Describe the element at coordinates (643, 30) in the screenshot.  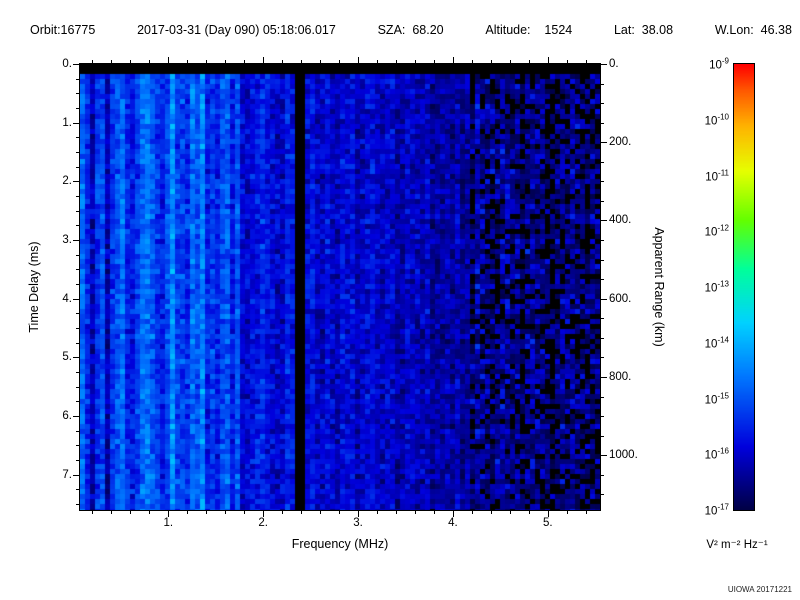
I see `lat-value: Lat: 38.08` at that location.